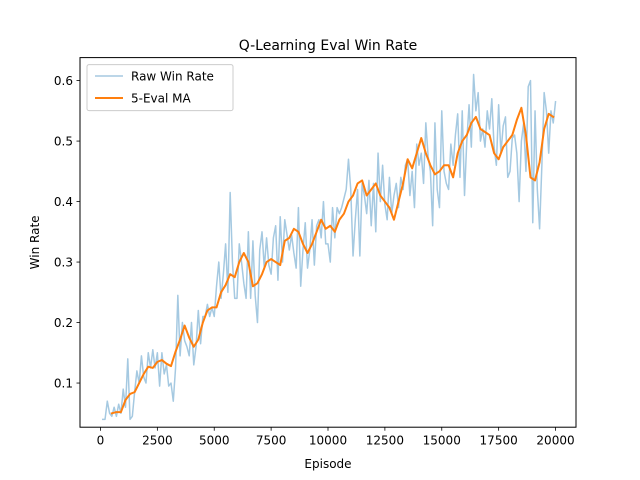 This screenshot has width=640, height=480. Describe the element at coordinates (63, 141) in the screenshot. I see `y-tick-label: 0.5` at that location.